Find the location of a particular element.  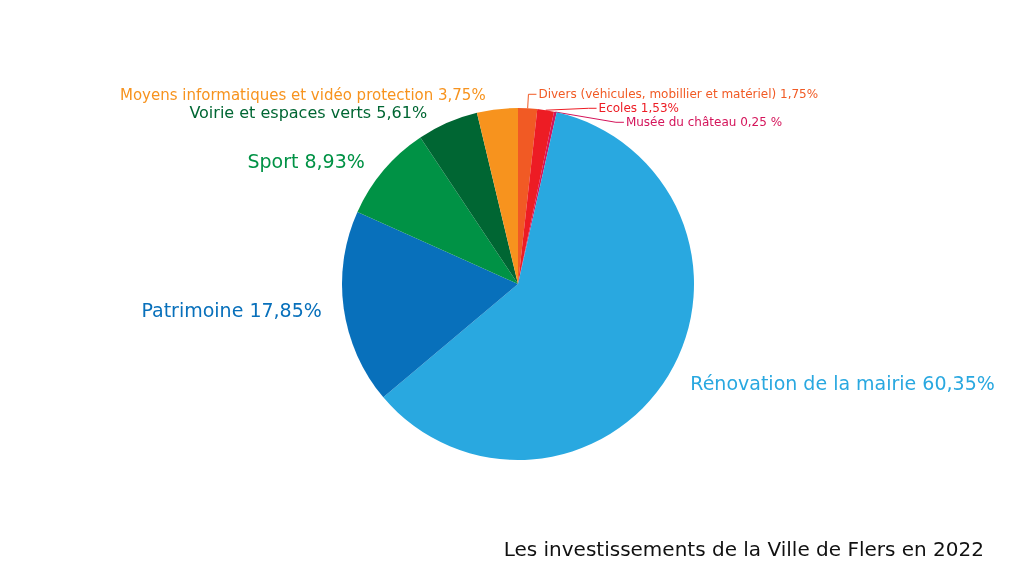

slice-label: Voirie et espaces verts 5,61% is located at coordinates (308, 113).